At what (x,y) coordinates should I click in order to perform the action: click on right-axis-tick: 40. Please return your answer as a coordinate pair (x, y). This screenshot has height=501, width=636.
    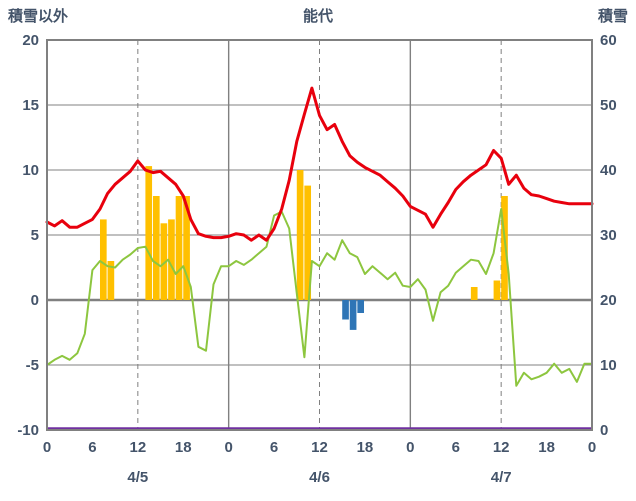
    Looking at the image, I should click on (608, 170).